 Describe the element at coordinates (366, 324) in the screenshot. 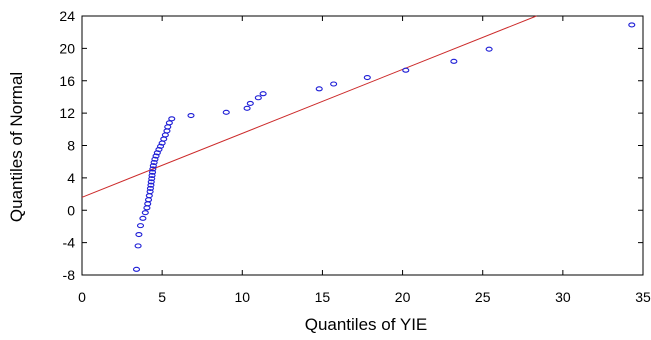

I see `x-axis-title: Quantiles of YIE` at that location.